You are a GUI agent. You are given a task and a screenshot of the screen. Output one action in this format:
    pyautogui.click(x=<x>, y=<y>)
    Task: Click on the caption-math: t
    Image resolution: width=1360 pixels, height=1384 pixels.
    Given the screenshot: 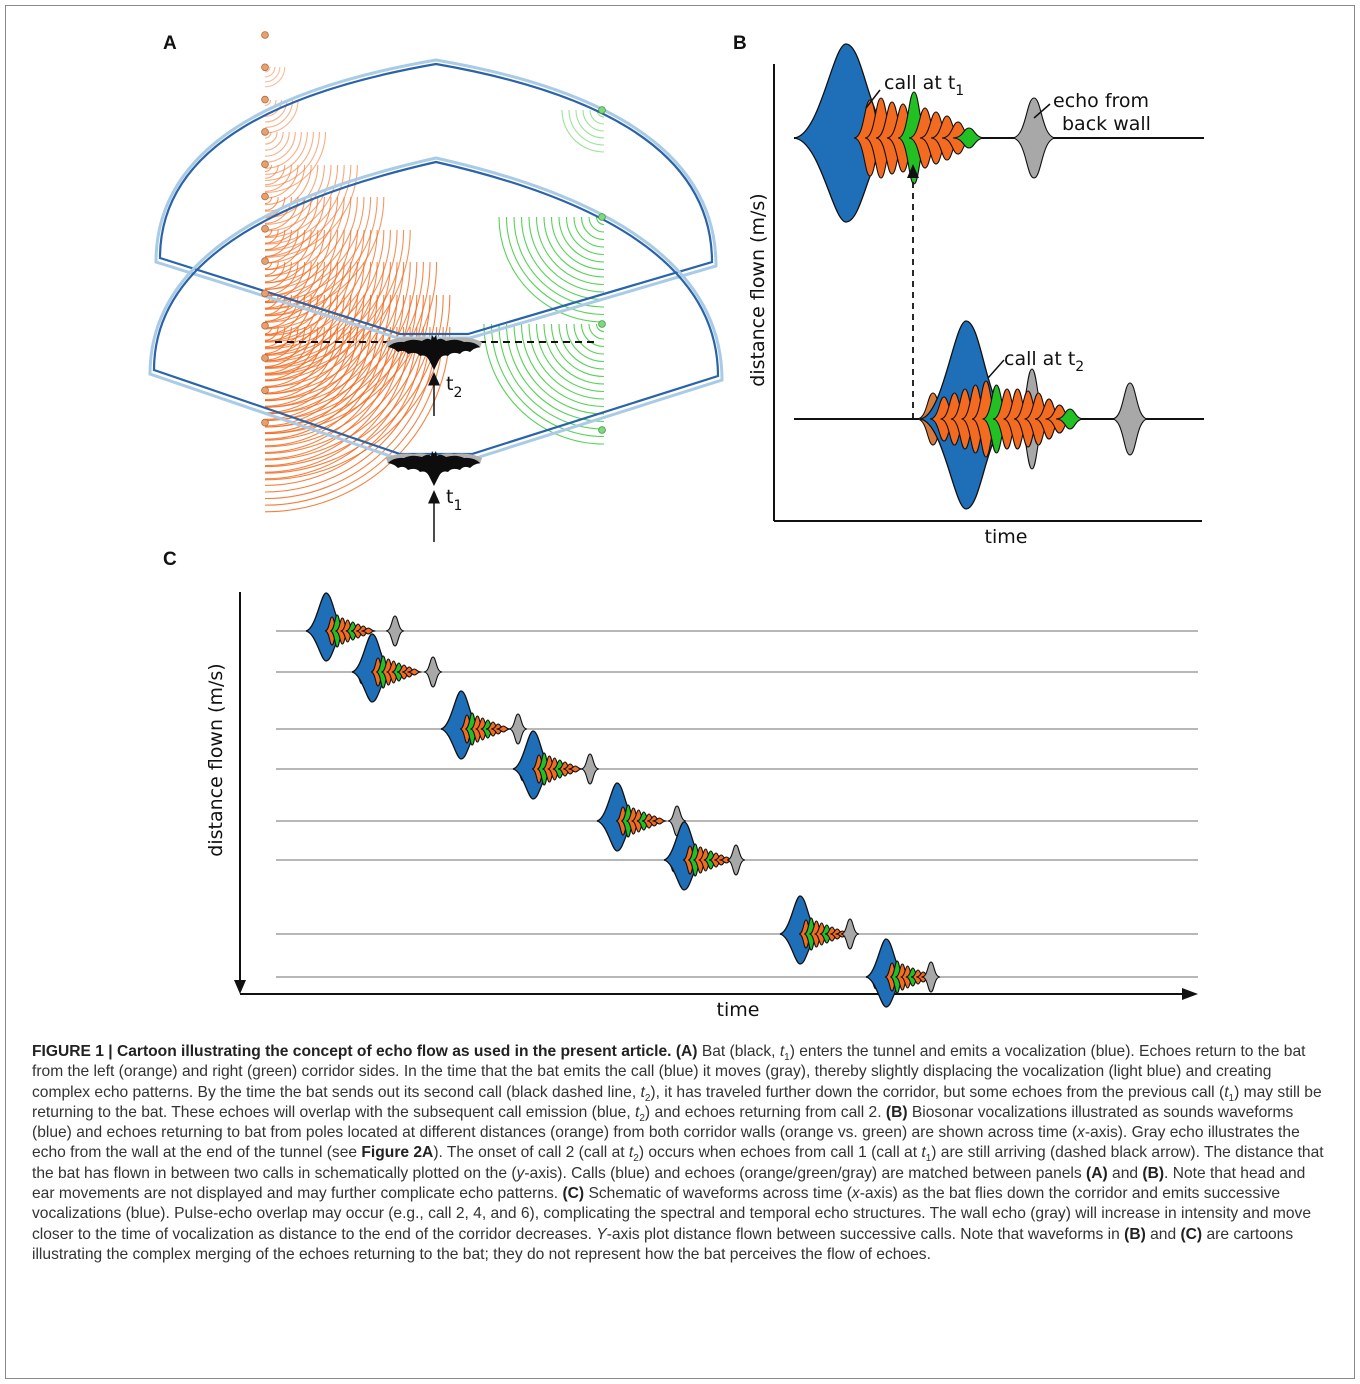 What is the action you would take?
    pyautogui.click(x=637, y=1112)
    